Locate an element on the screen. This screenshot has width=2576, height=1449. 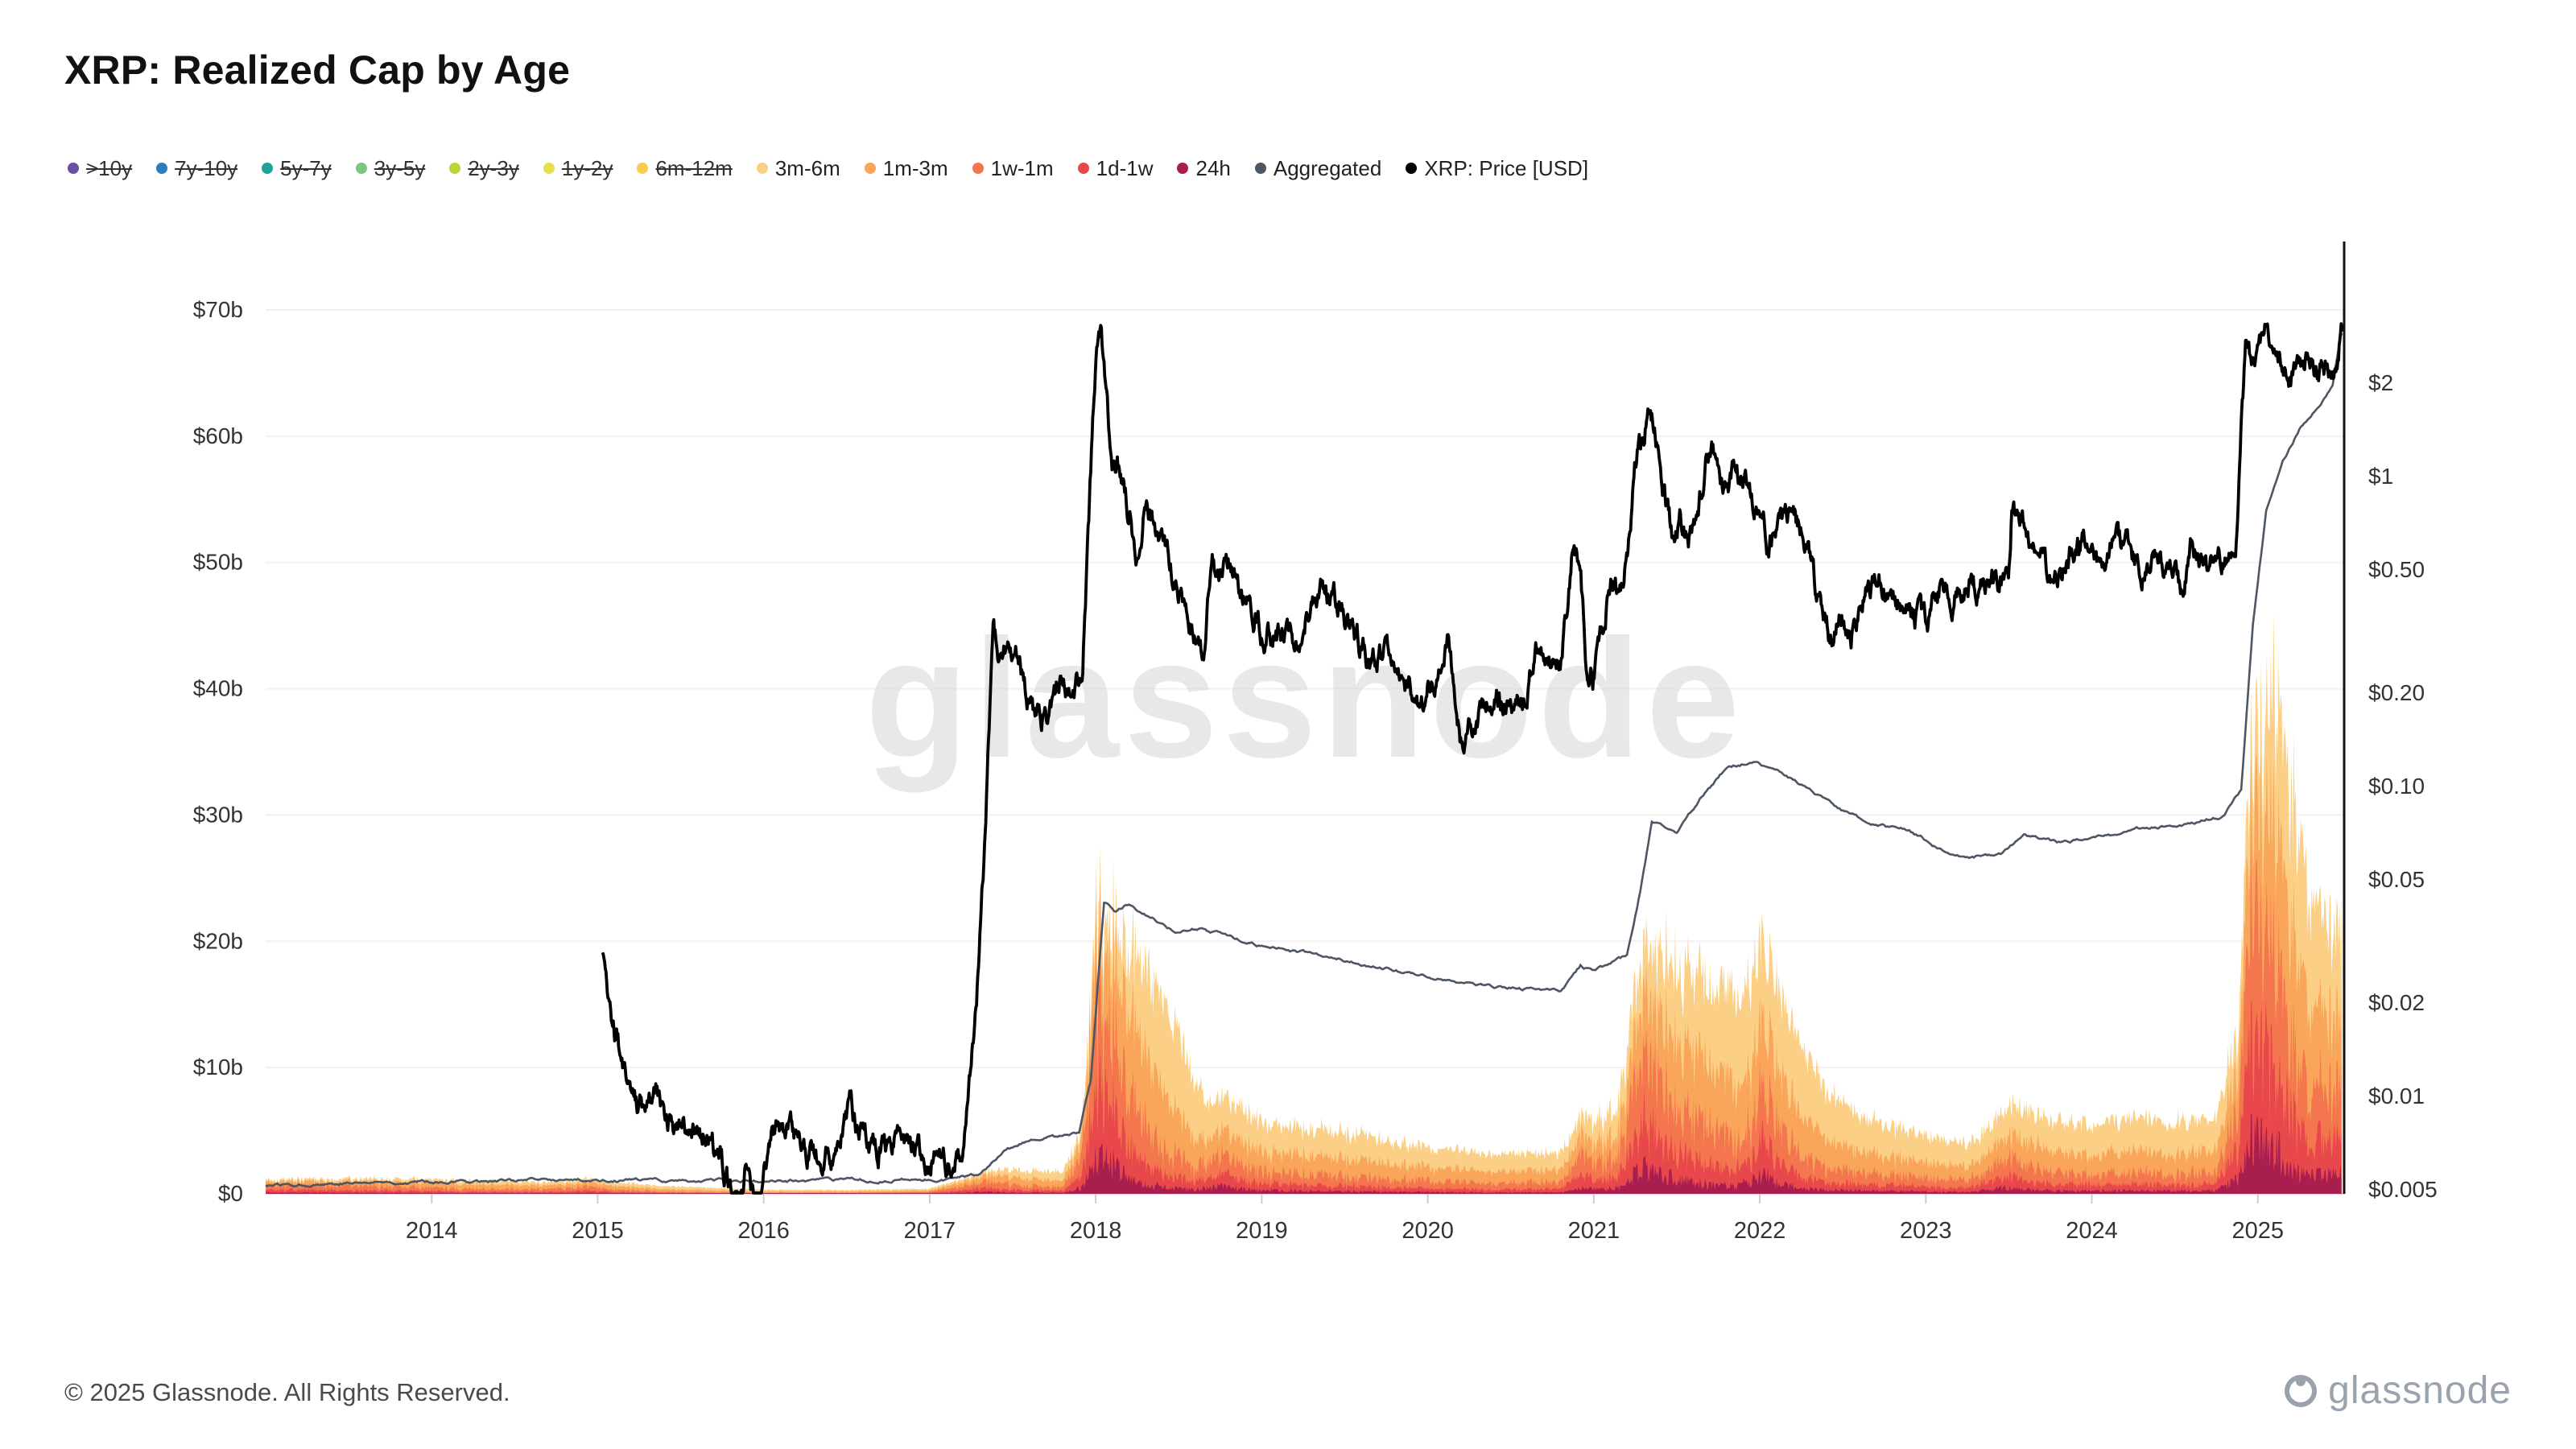
x-axis-tick-label: 2024 is located at coordinates (2092, 1231).